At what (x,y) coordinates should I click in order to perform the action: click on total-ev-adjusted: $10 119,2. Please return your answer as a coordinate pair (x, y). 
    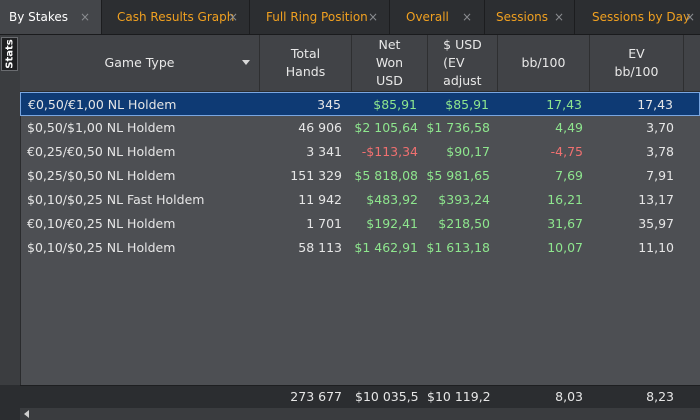
    Looking at the image, I should click on (459, 396).